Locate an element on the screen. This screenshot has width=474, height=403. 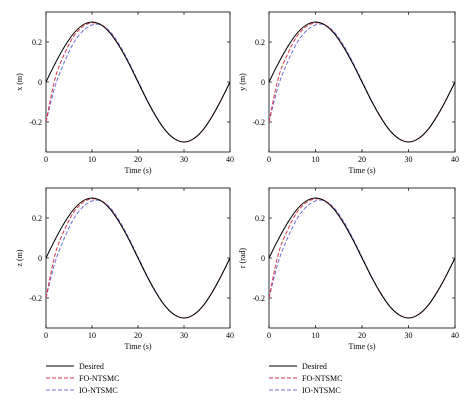
legend-1: Desired FO-NTSMC IO-NTSMC is located at coordinates (82, 378).